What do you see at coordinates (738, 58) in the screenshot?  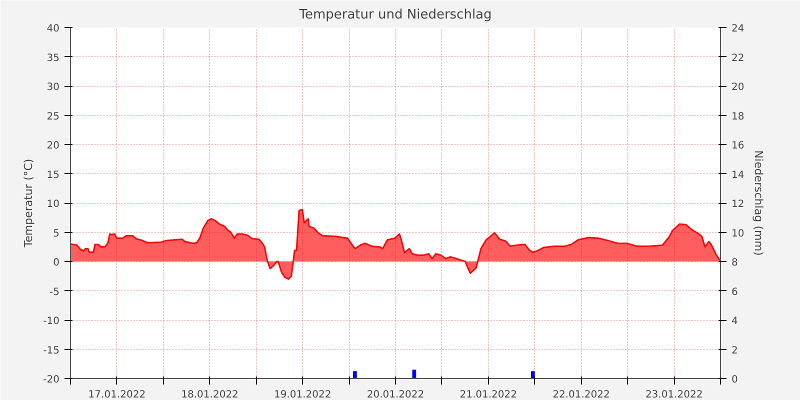 I see `y2-tick-label: 22` at bounding box center [738, 58].